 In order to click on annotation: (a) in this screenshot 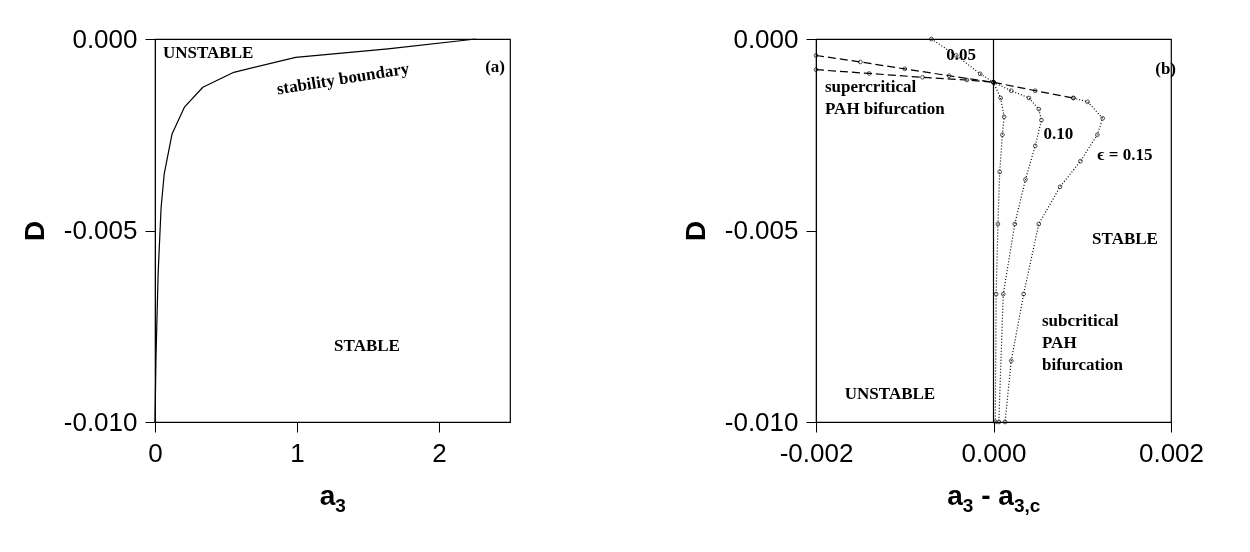, I will do `click(495, 66)`.